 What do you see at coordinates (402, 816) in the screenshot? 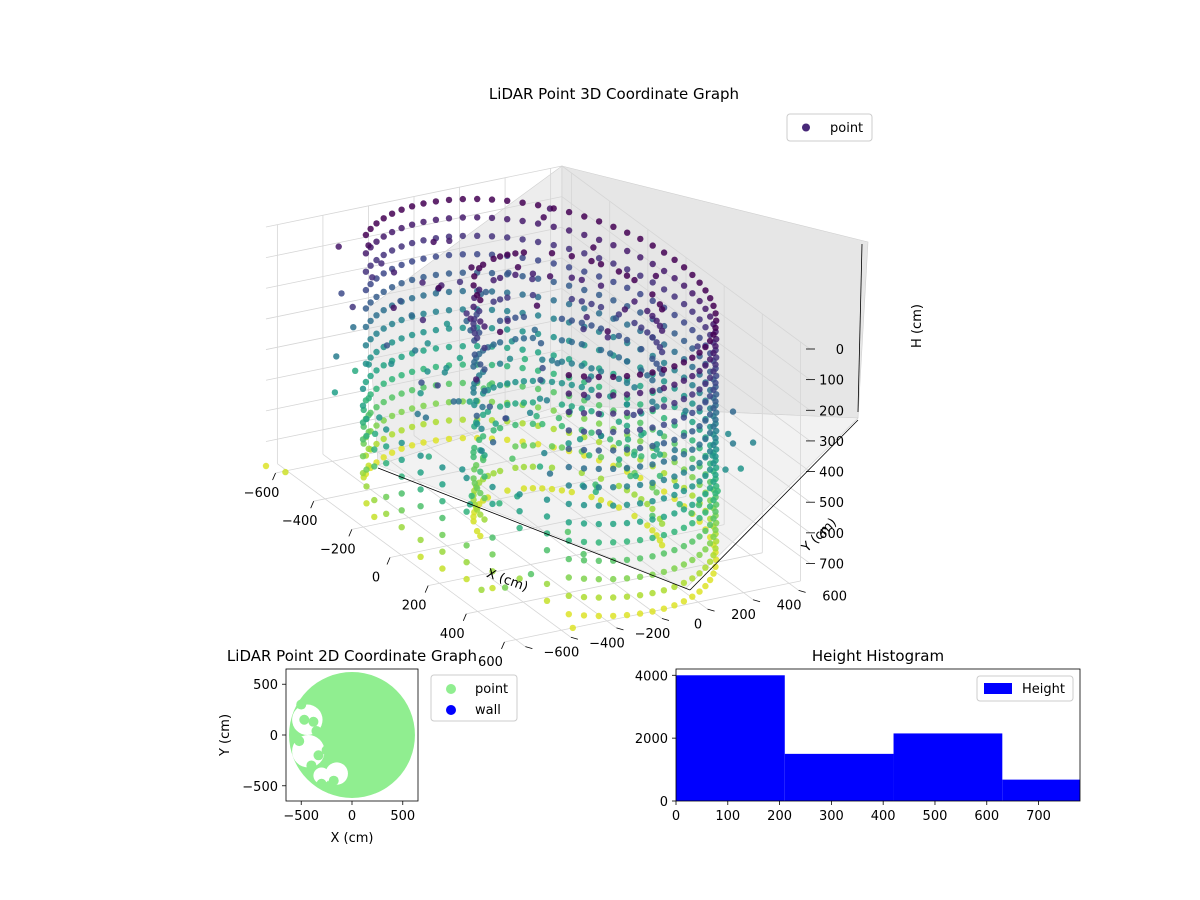
I see `x-tick-label-2d: 500` at bounding box center [402, 816].